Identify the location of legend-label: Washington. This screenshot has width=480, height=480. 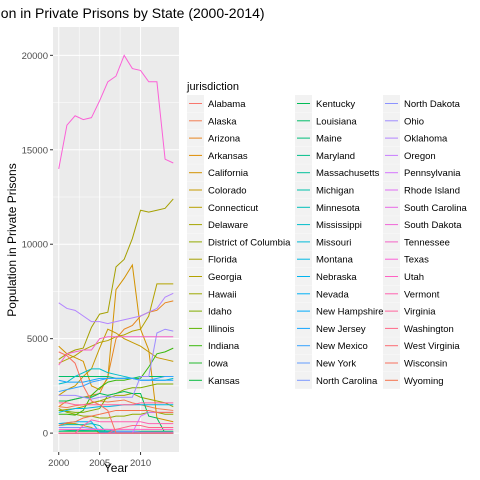
(429, 329).